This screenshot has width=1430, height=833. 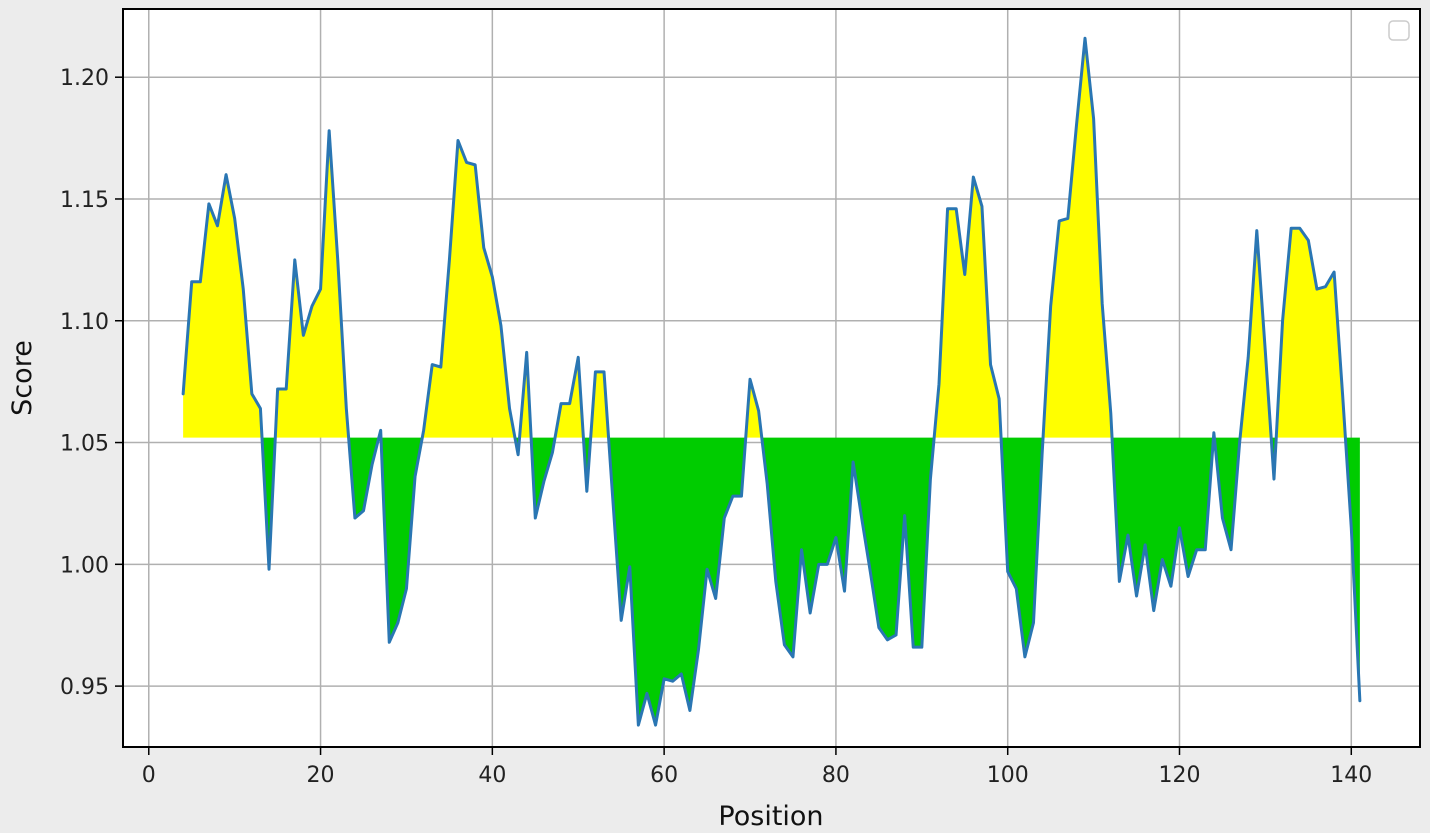 I want to click on y-tick-label: 1.15, so click(x=84, y=200).